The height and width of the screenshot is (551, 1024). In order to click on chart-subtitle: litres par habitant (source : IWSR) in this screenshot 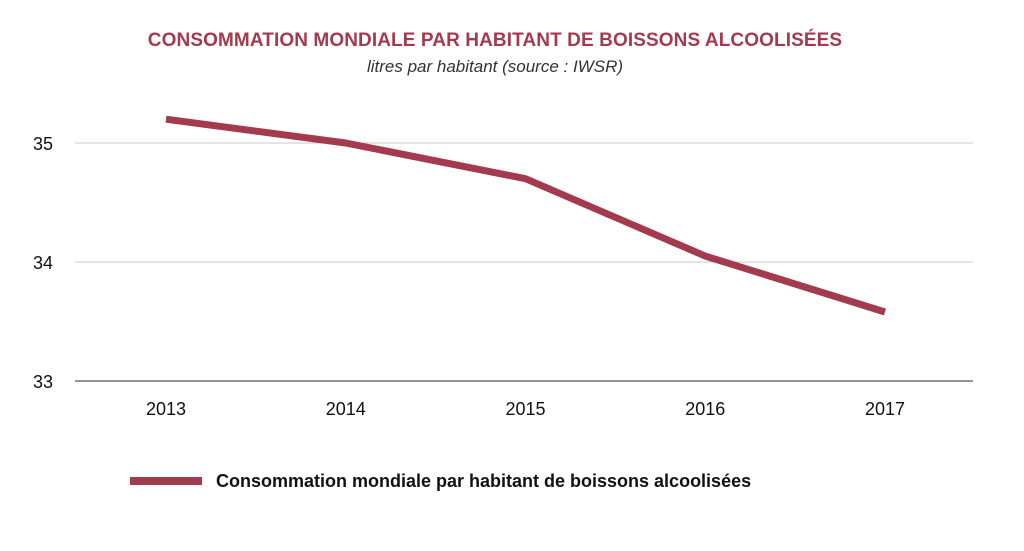, I will do `click(495, 66)`.